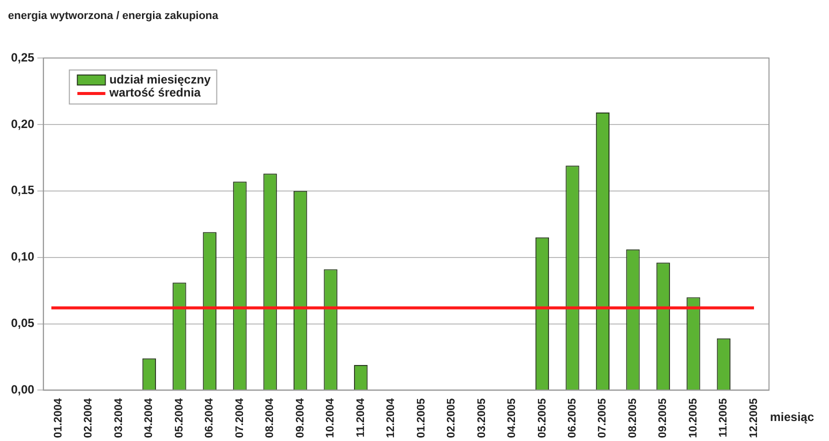  Describe the element at coordinates (113, 16) in the screenshot. I see `y-axis-title: energia wytworzona / energia zakupiona` at that location.